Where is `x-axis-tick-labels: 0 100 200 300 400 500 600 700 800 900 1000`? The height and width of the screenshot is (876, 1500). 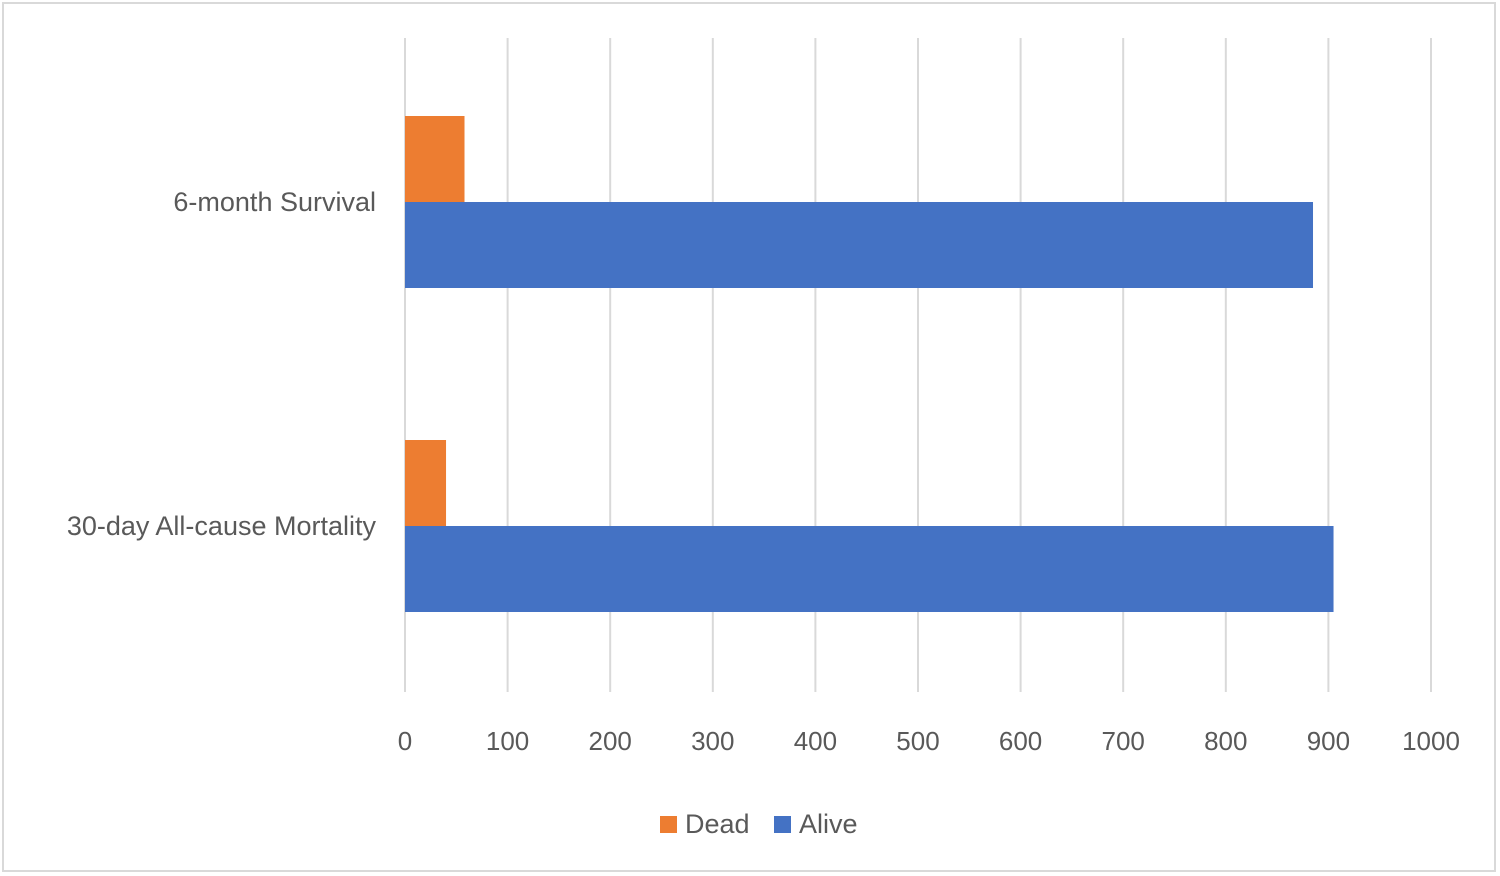
x-axis-tick-labels: 0 100 200 300 400 500 600 700 800 900 1000 is located at coordinates (929, 741).